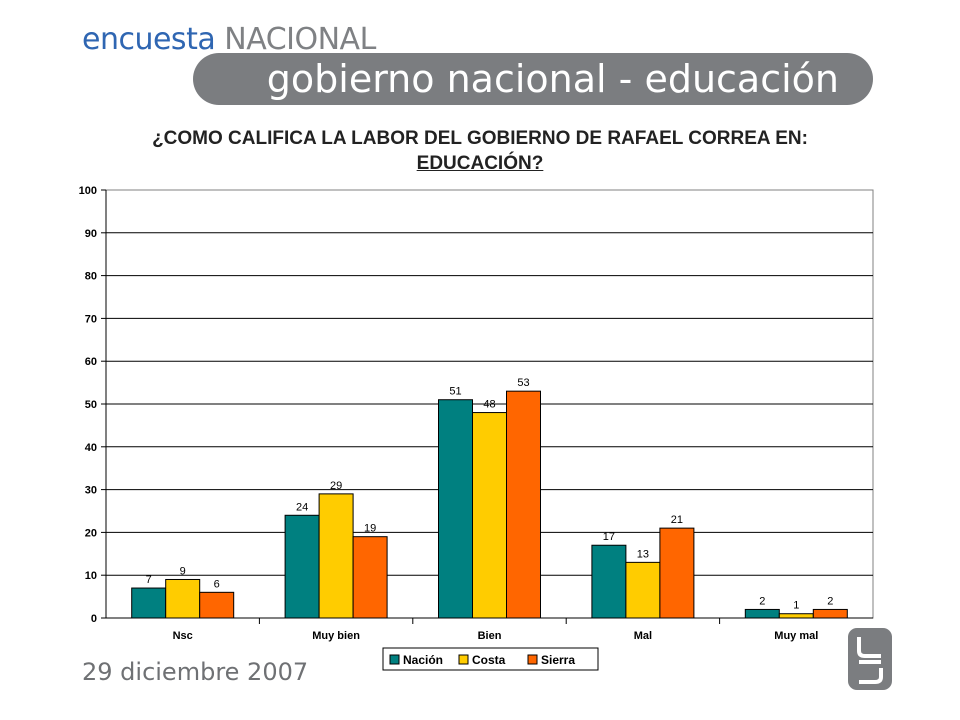 The image size is (960, 720). I want to click on y-tick-label: 70, so click(91, 319).